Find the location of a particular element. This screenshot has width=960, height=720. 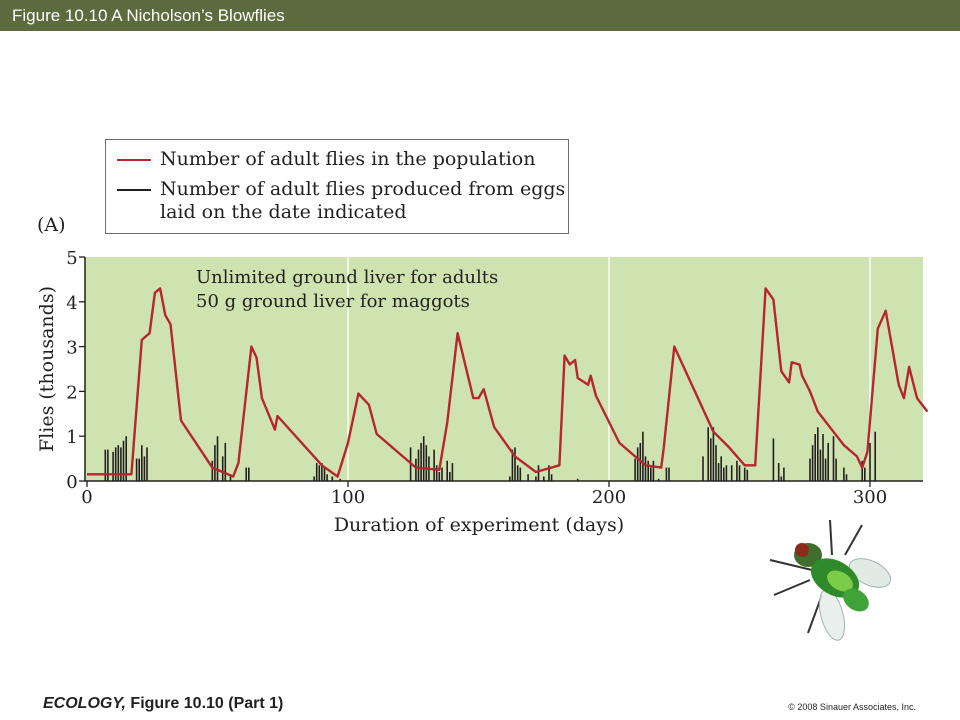

legend-label-produced: Number of adult flies produced from eggs is located at coordinates (363, 189).